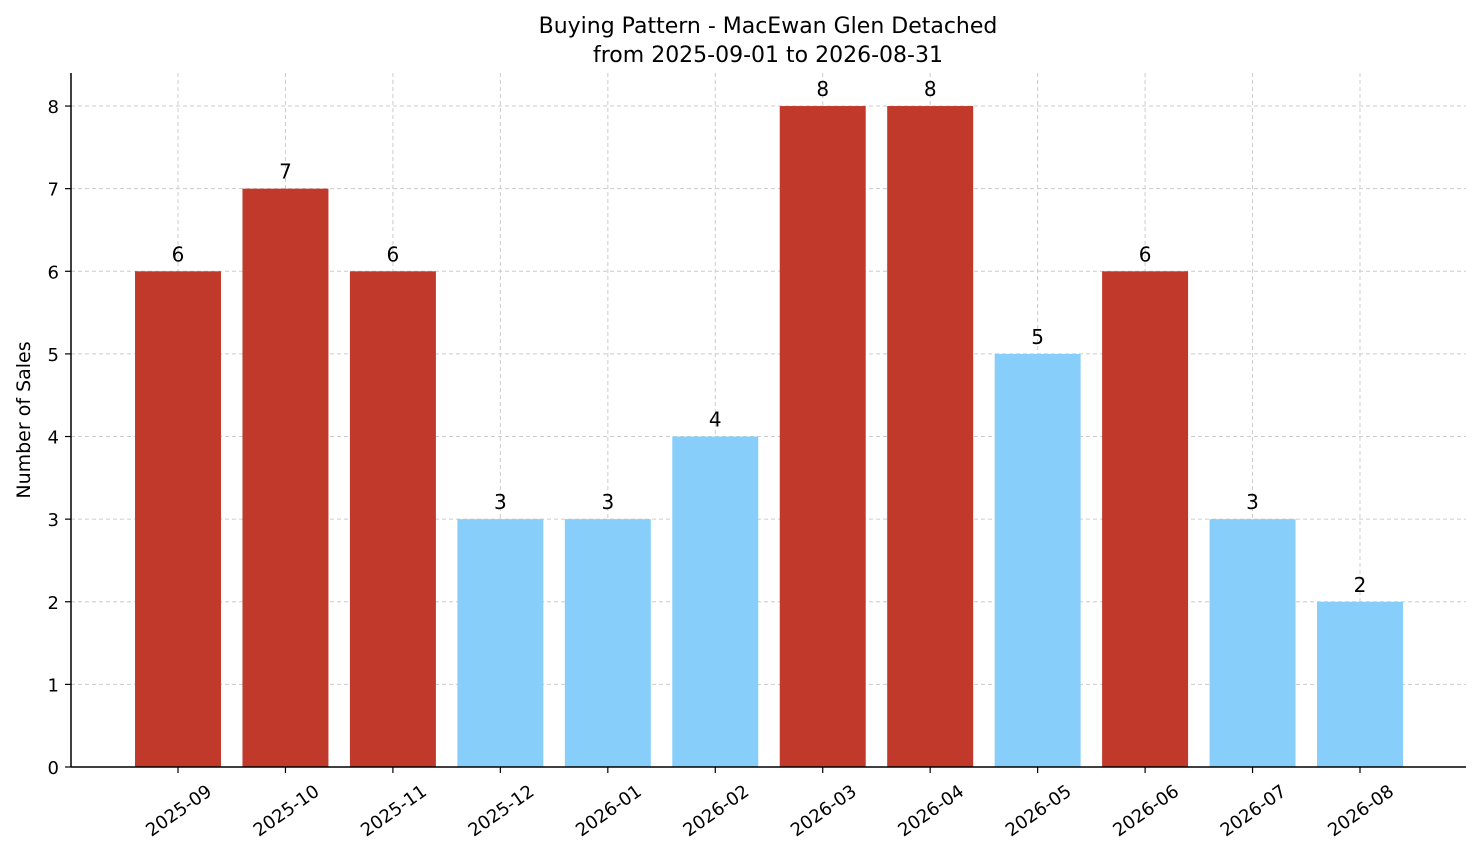 The height and width of the screenshot is (863, 1481). I want to click on y-tick-label: 7, so click(53, 190).